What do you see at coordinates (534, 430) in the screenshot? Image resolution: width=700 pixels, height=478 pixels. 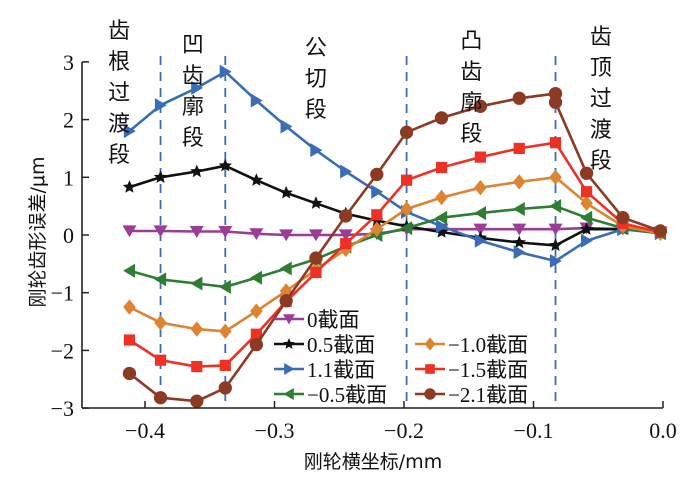 I see `x-tick-label: −0.1` at bounding box center [534, 430].